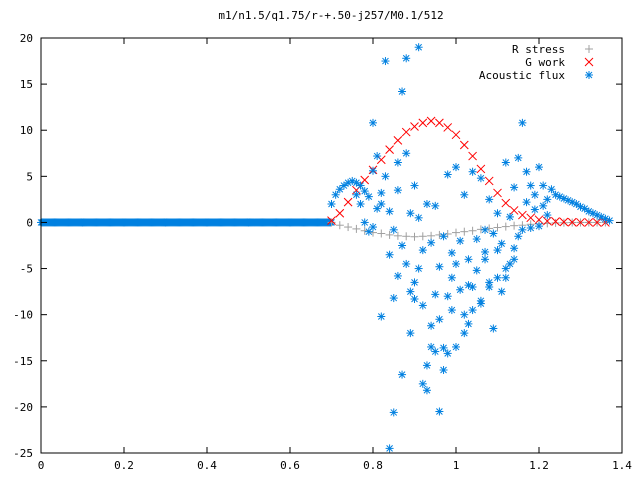 The width and height of the screenshot is (640, 480). What do you see at coordinates (622, 465) in the screenshot?
I see `x-tick-label: 1.4` at bounding box center [622, 465].